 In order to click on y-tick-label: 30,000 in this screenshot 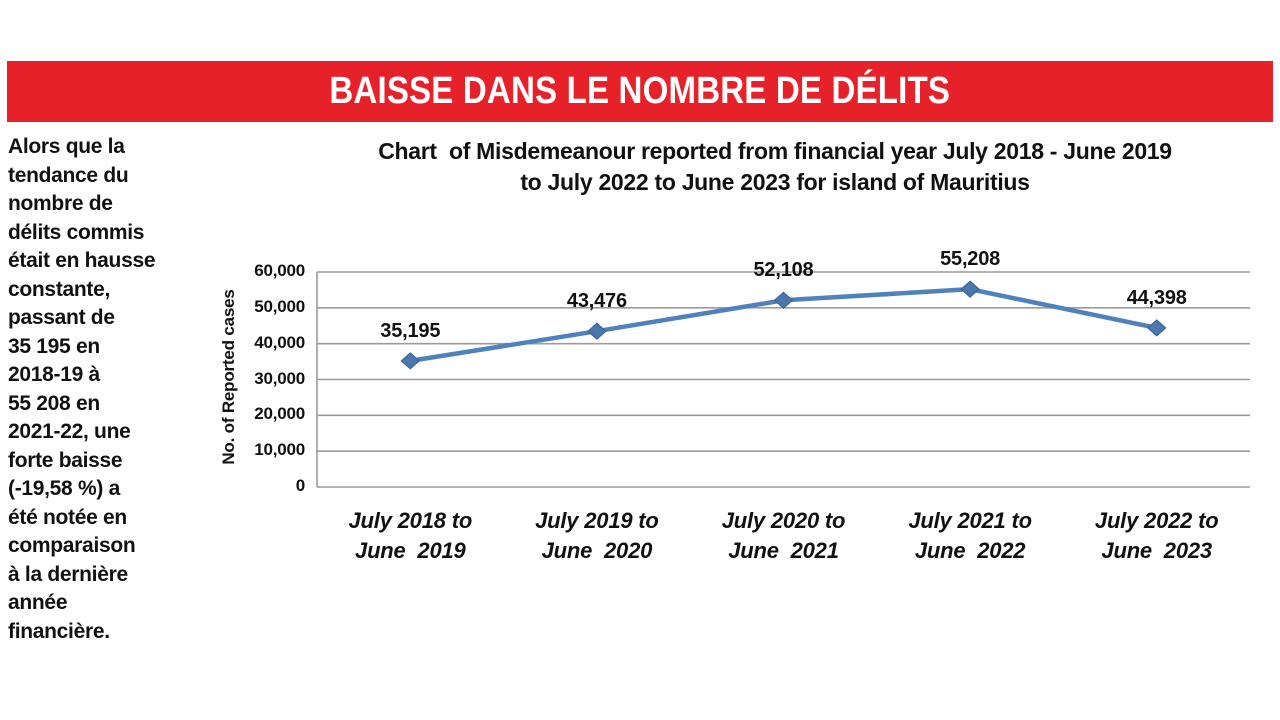, I will do `click(279, 378)`.